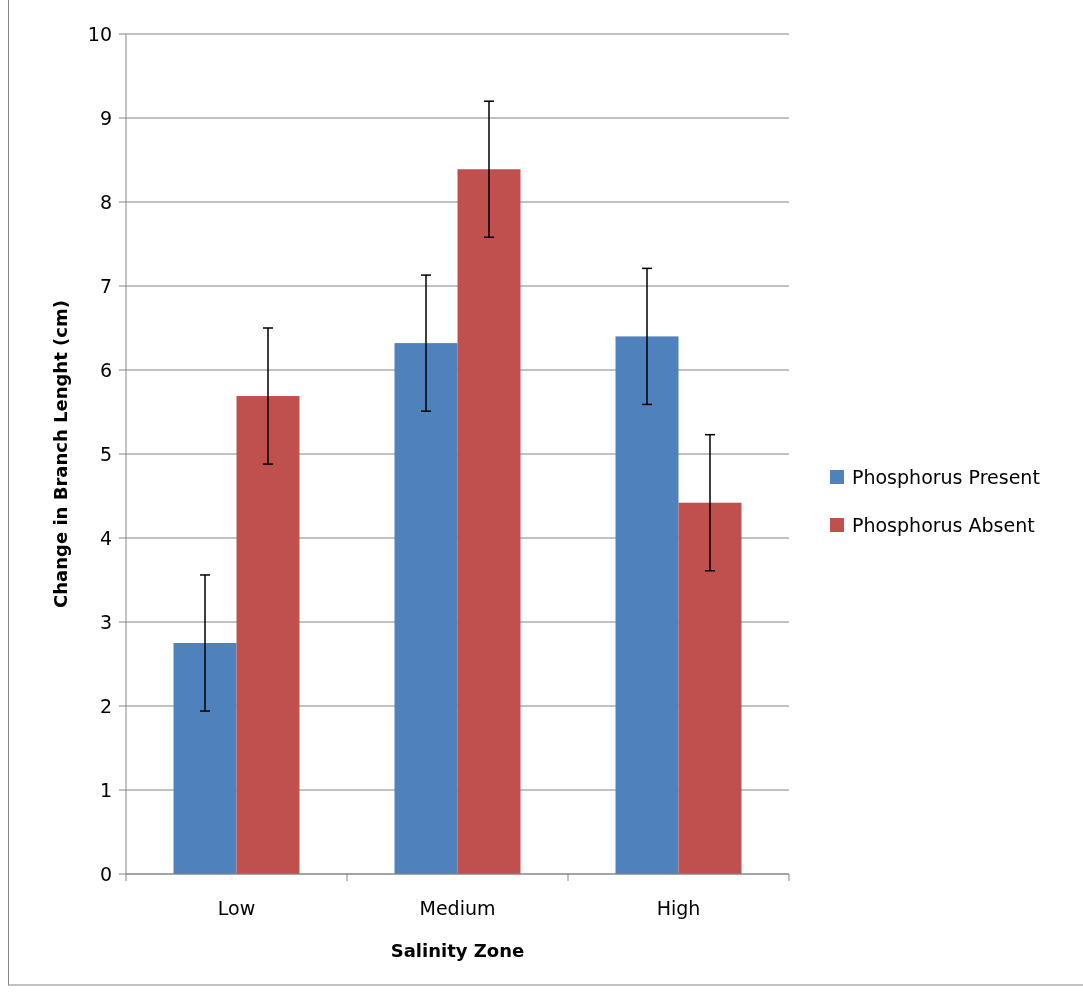  Describe the element at coordinates (943, 524) in the screenshot. I see `legend-label: Phosphorus Absent` at that location.